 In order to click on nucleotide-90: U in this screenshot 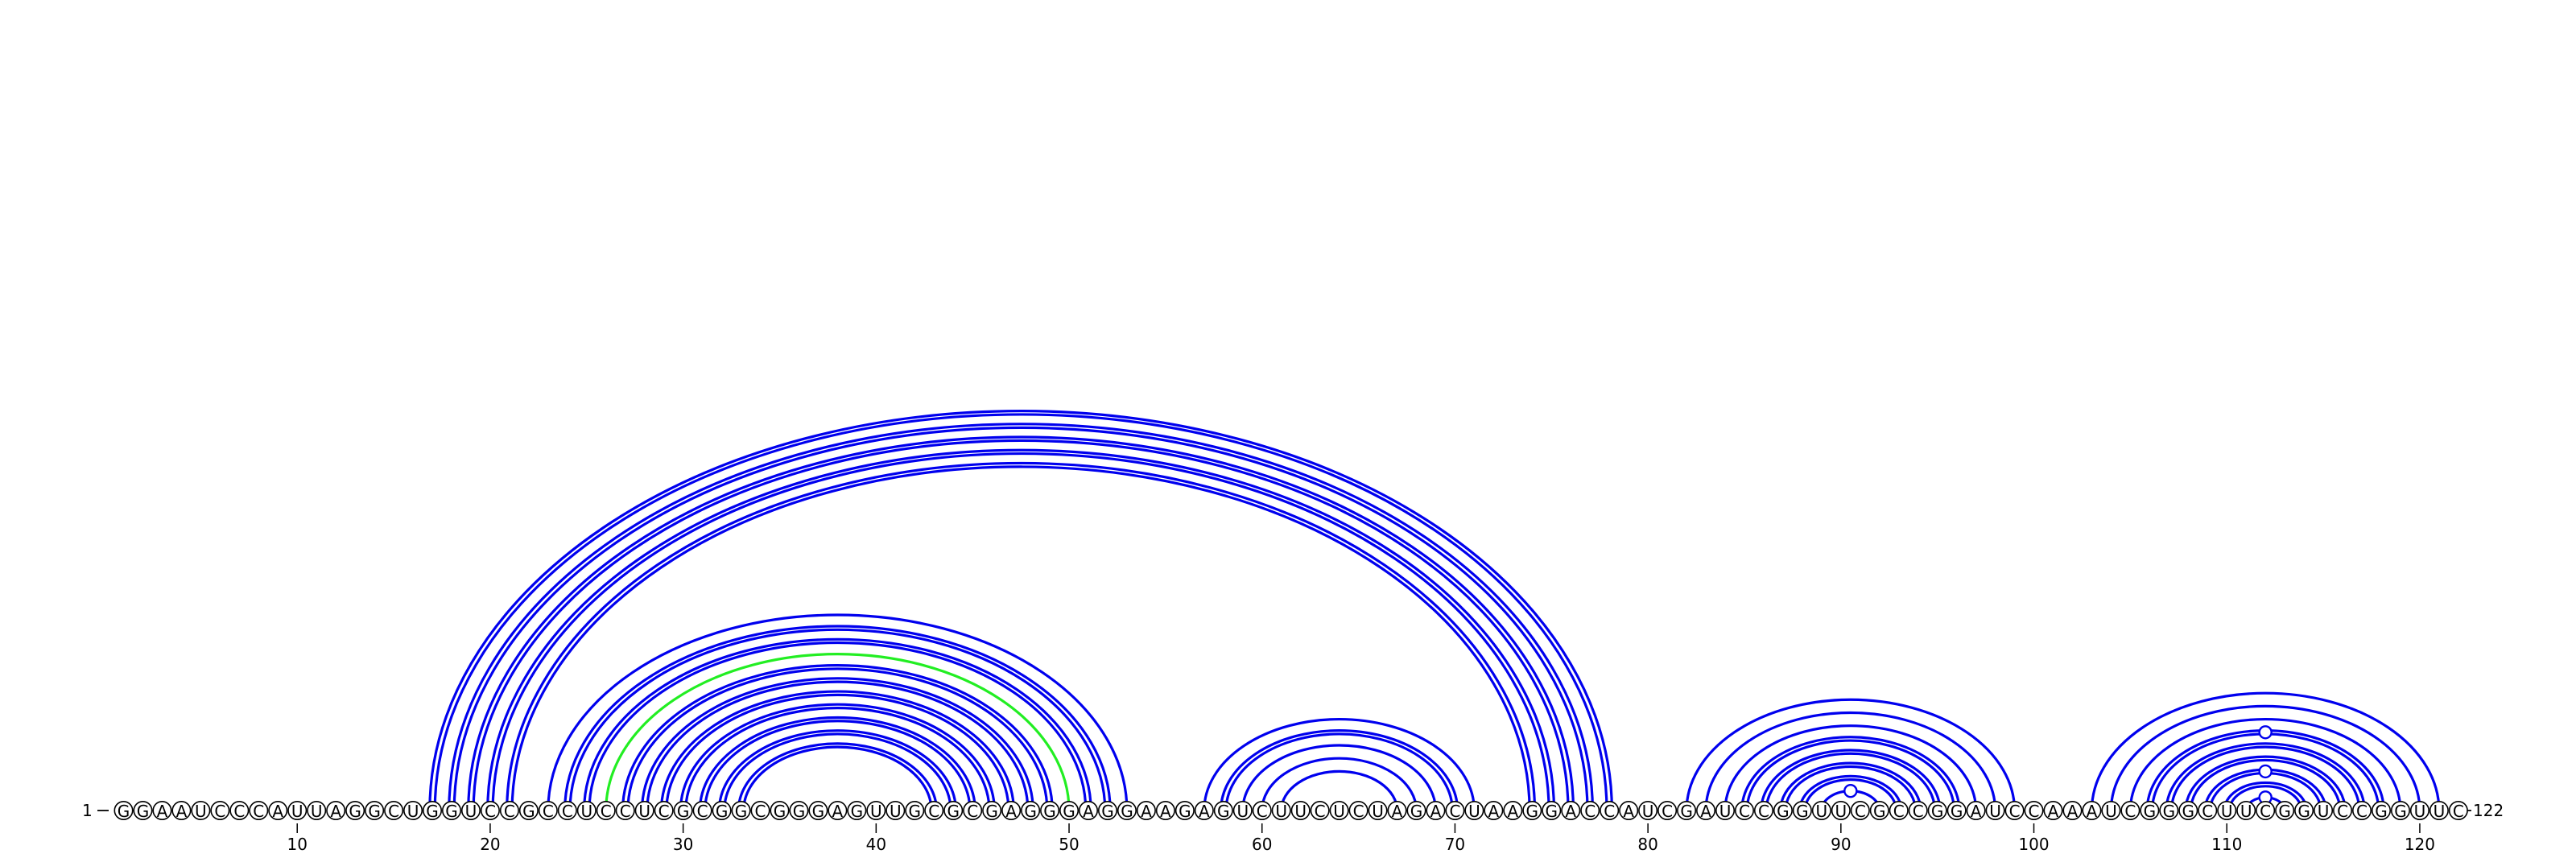, I will do `click(1841, 811)`.